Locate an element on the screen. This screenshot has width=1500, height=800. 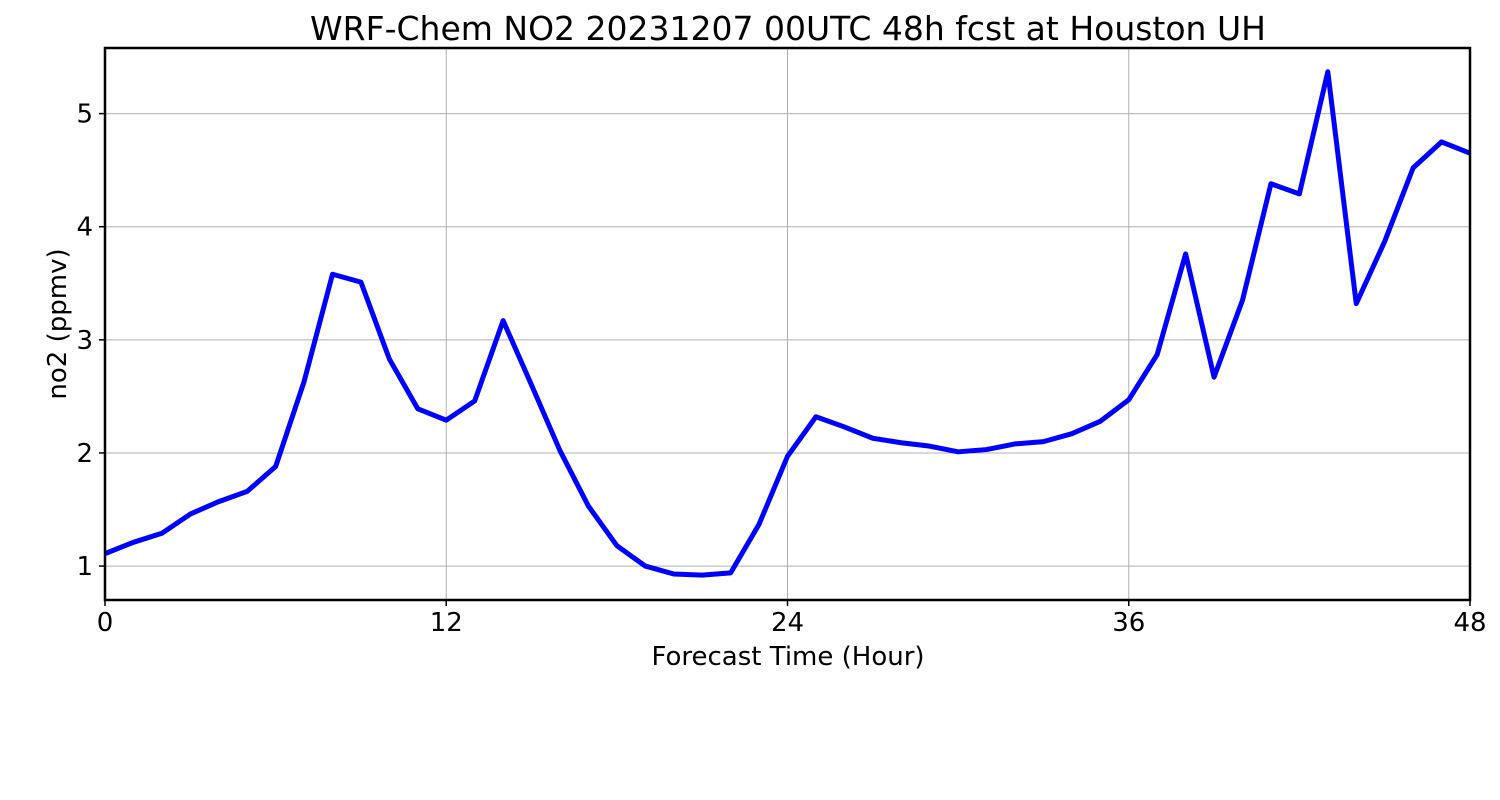
x-axis-label: Forecast Time (Hour) is located at coordinates (787, 657).